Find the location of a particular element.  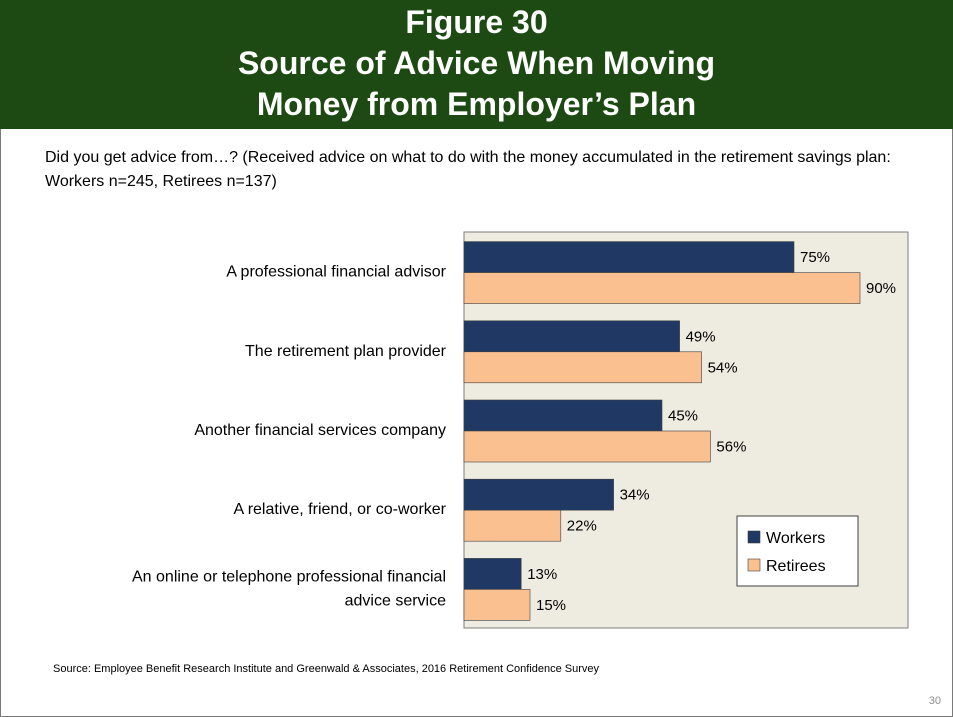

category-label: A relative, friend, or co-worker is located at coordinates (339, 509).